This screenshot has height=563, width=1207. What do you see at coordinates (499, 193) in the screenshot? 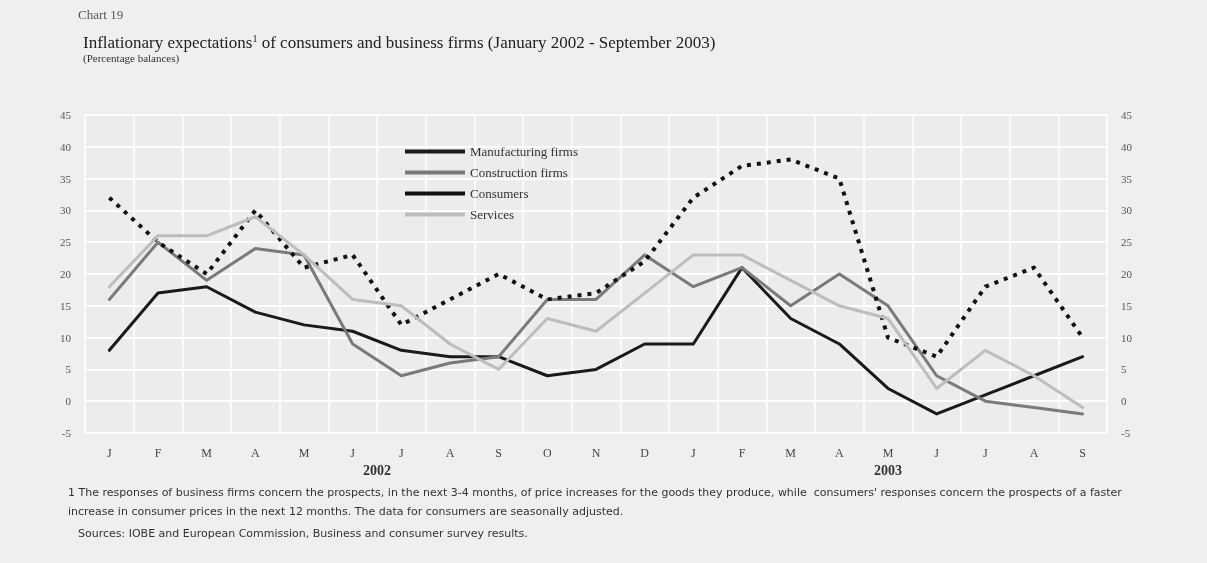
I see `legend-label: Consumers` at bounding box center [499, 193].